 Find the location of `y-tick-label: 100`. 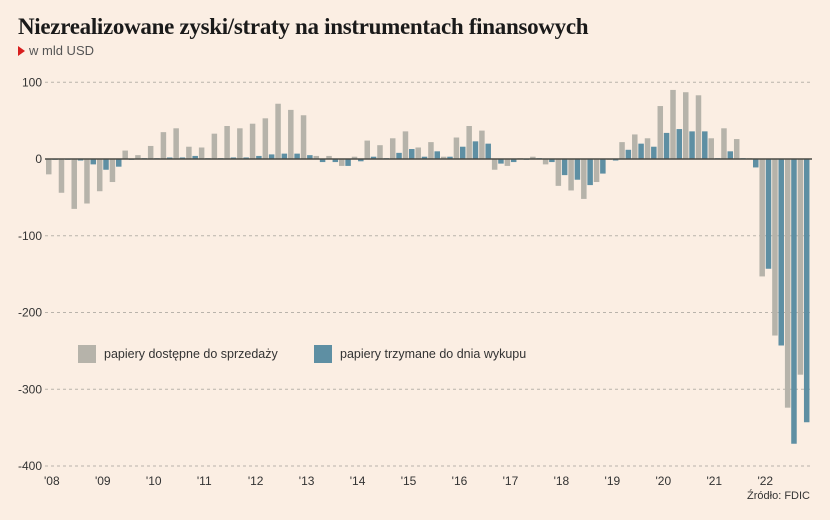

y-tick-label: 100 is located at coordinates (32, 82).